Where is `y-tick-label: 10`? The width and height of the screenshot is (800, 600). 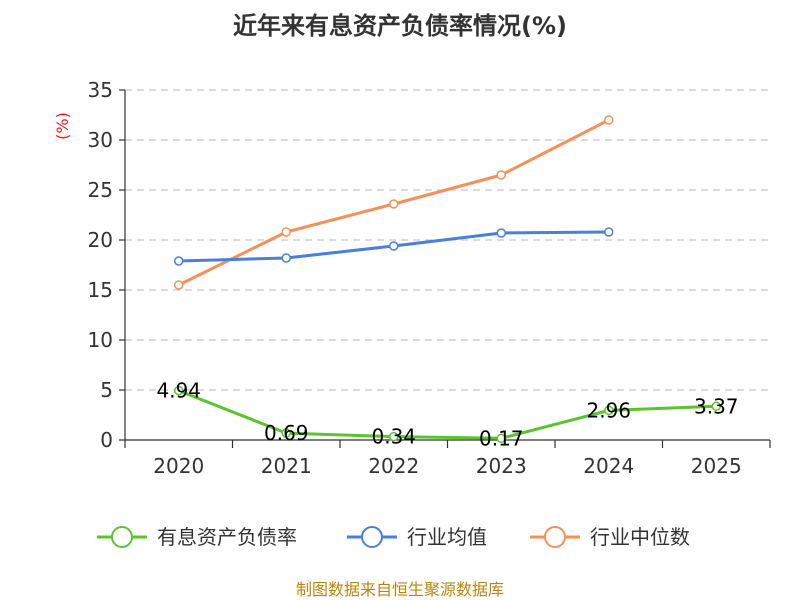 y-tick-label: 10 is located at coordinates (100, 340).